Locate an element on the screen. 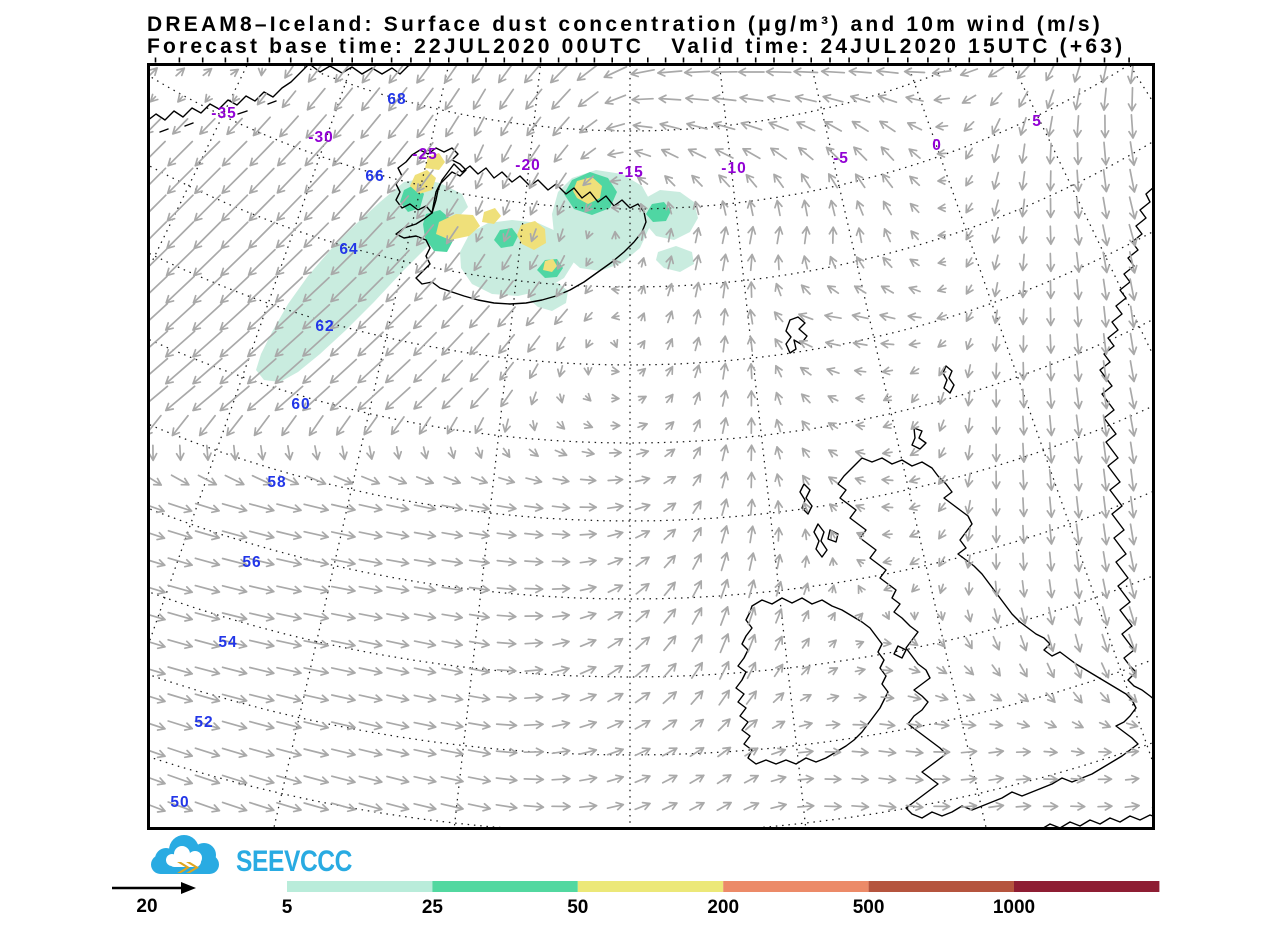  lon-label--25: -25 is located at coordinates (424, 154).